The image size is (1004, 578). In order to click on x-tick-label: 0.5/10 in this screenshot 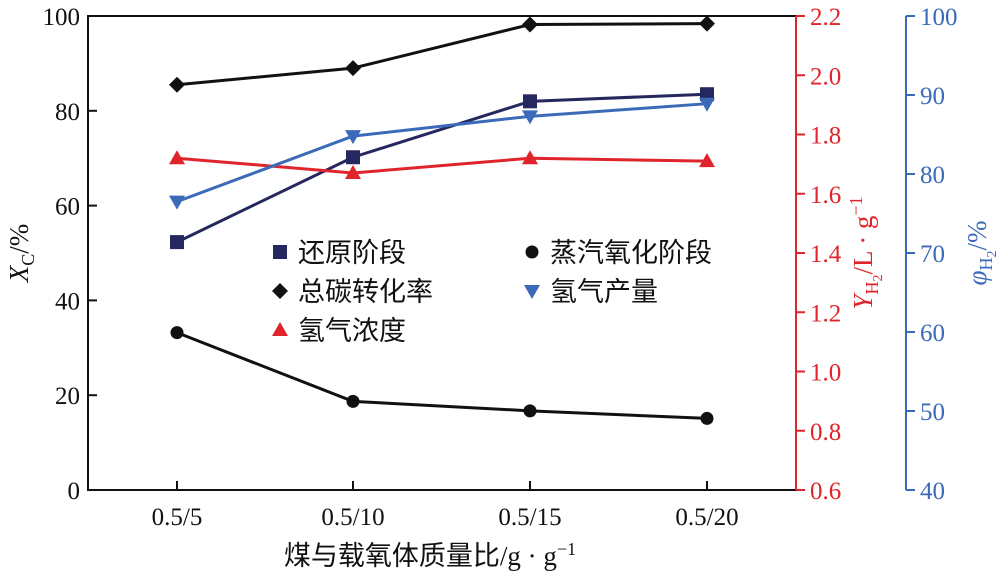, I will do `click(352, 517)`.